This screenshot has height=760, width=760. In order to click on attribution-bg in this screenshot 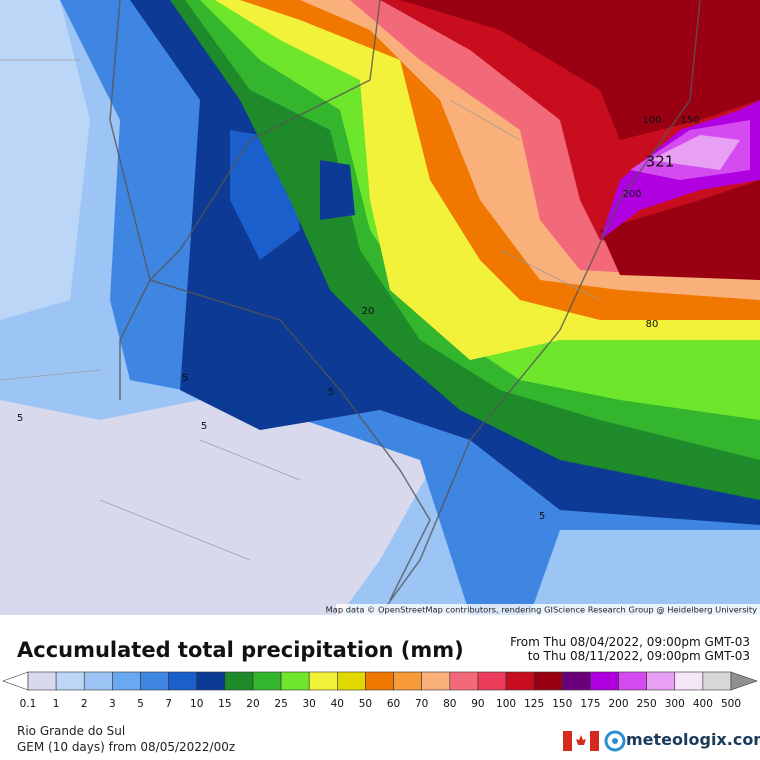, I will do `click(548, 609)`.